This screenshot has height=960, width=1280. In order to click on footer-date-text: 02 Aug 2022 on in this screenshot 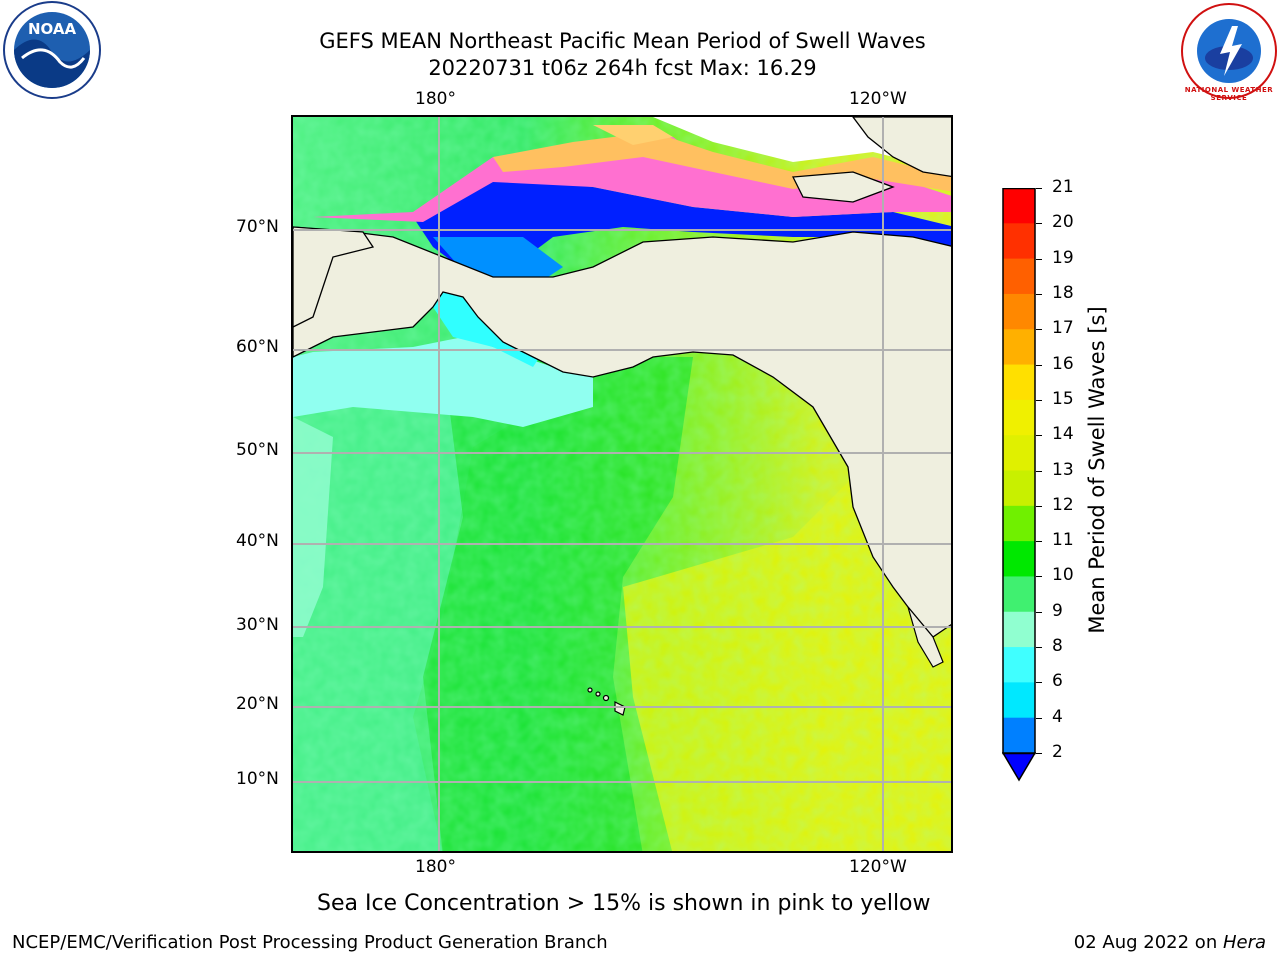, I will do `click(1148, 942)`.